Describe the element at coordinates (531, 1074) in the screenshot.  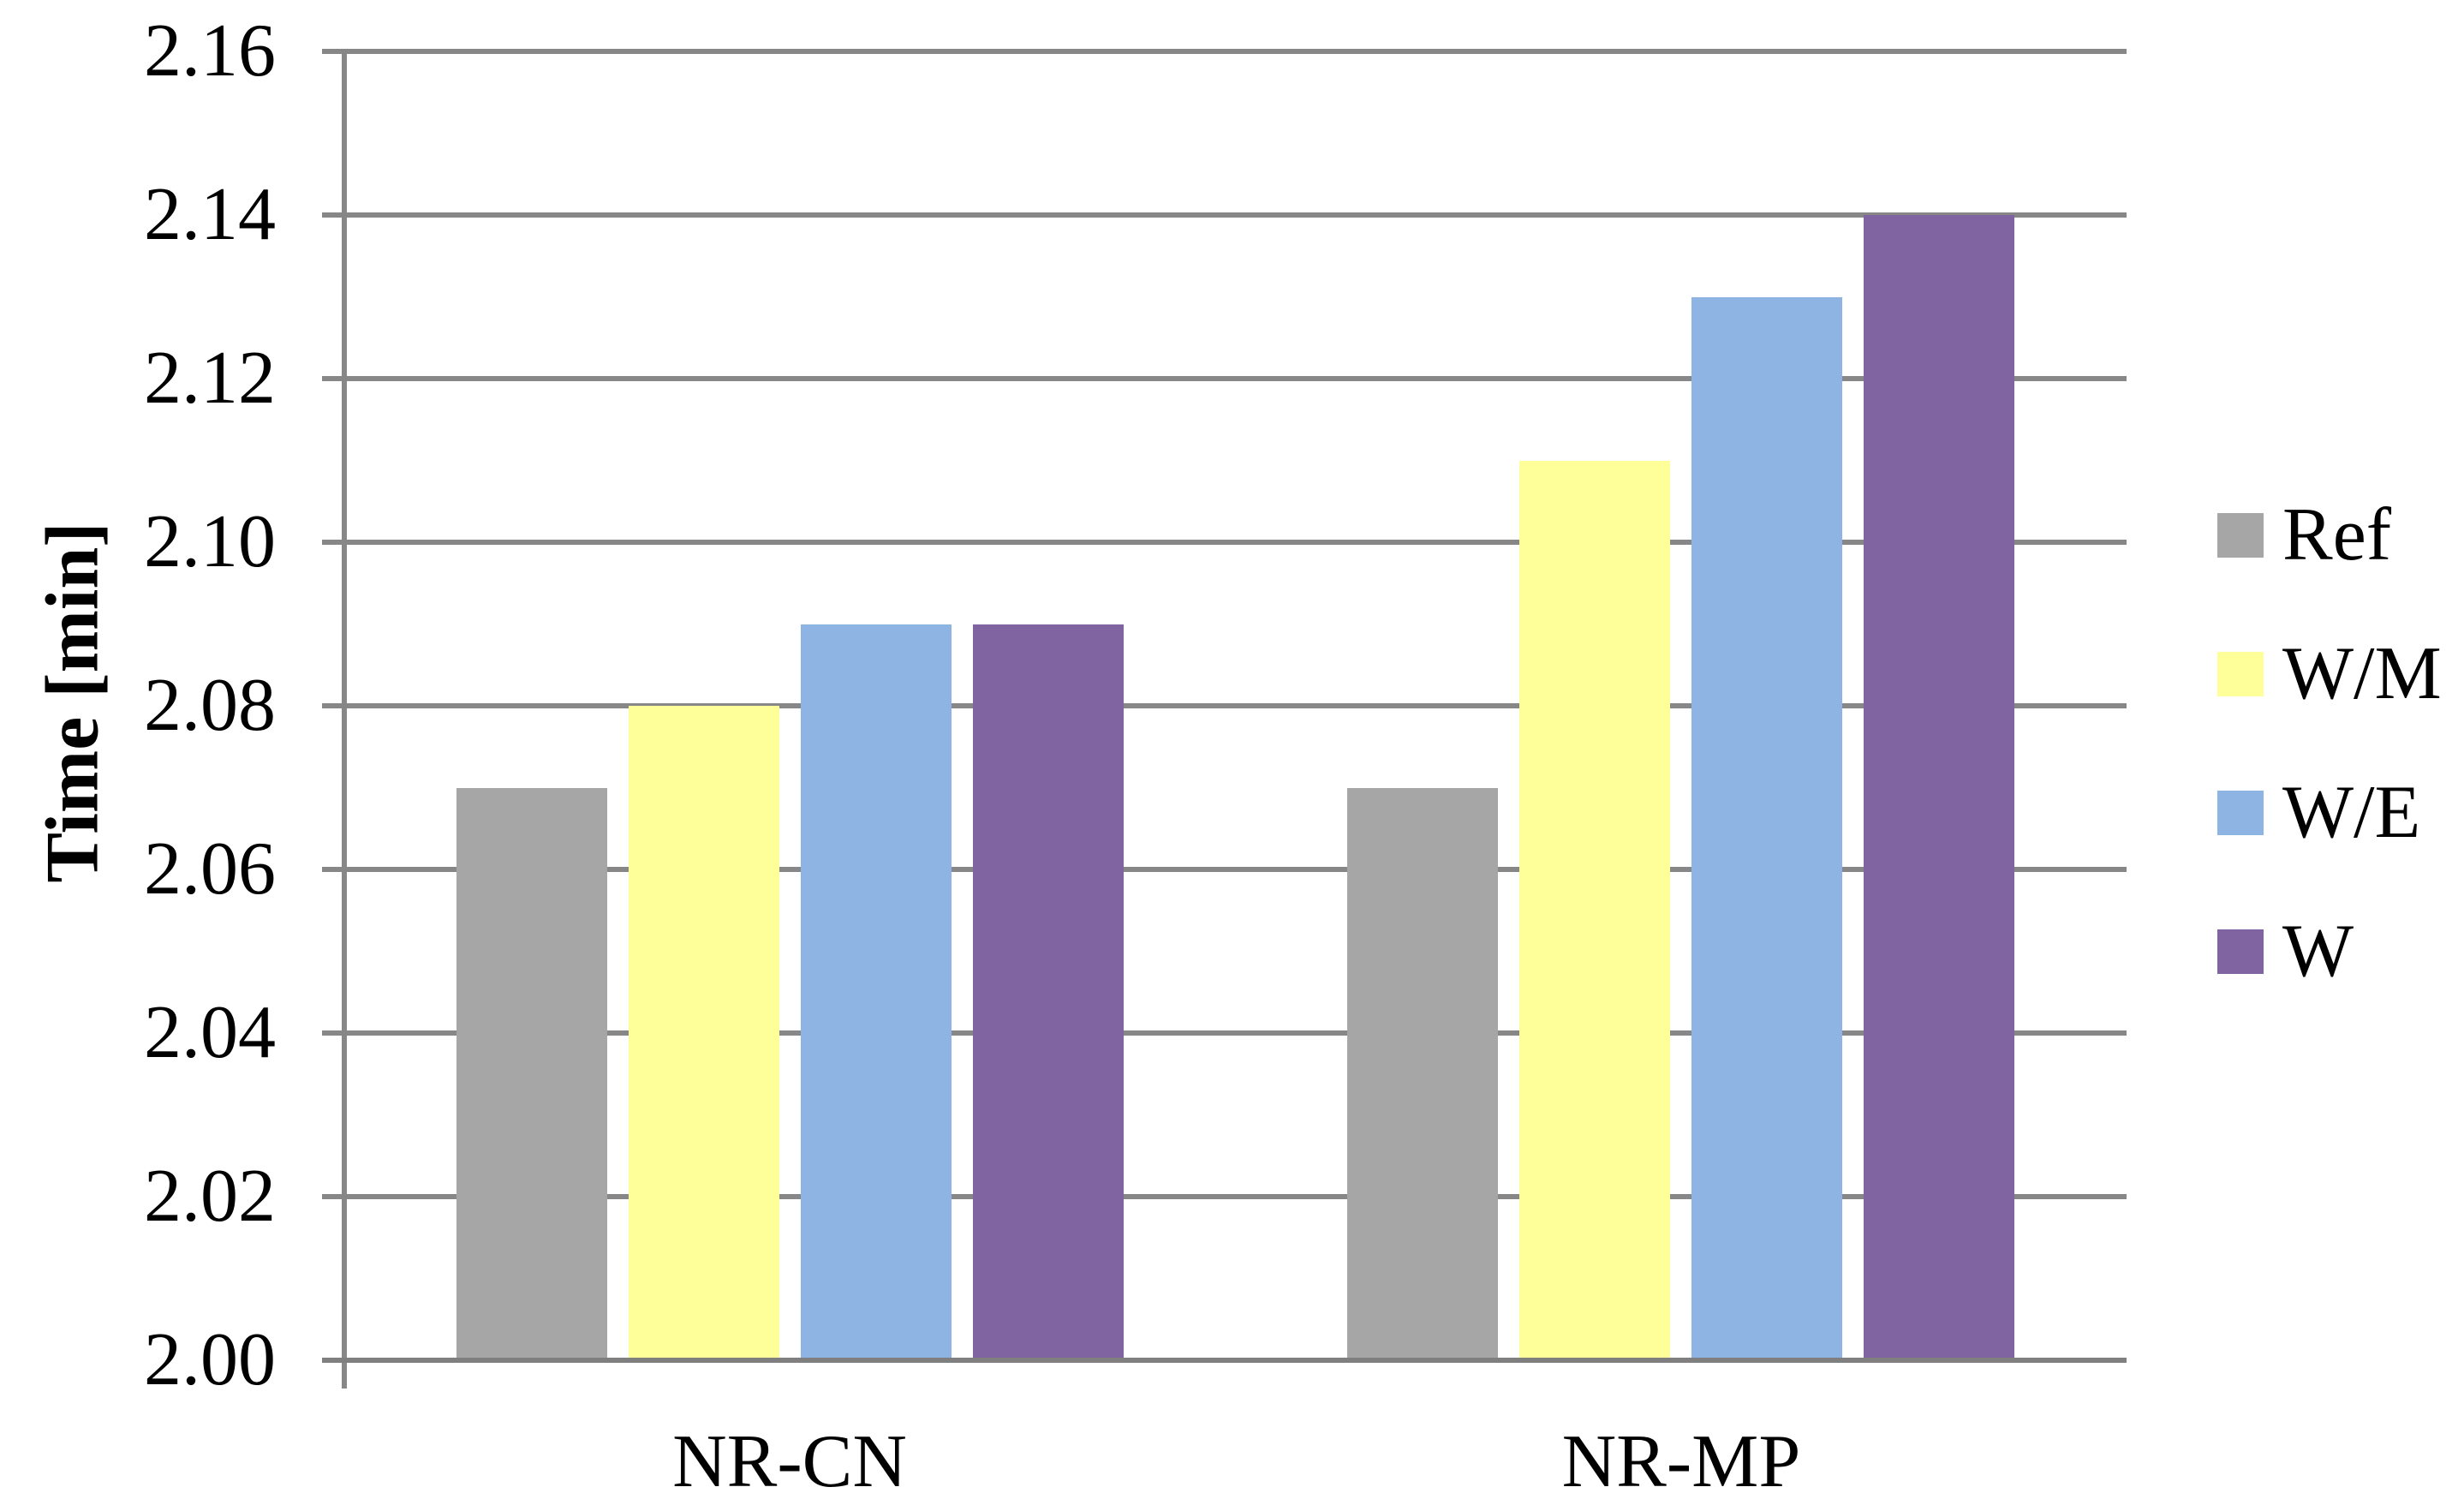
I see `bar-ref-nr-cn` at that location.